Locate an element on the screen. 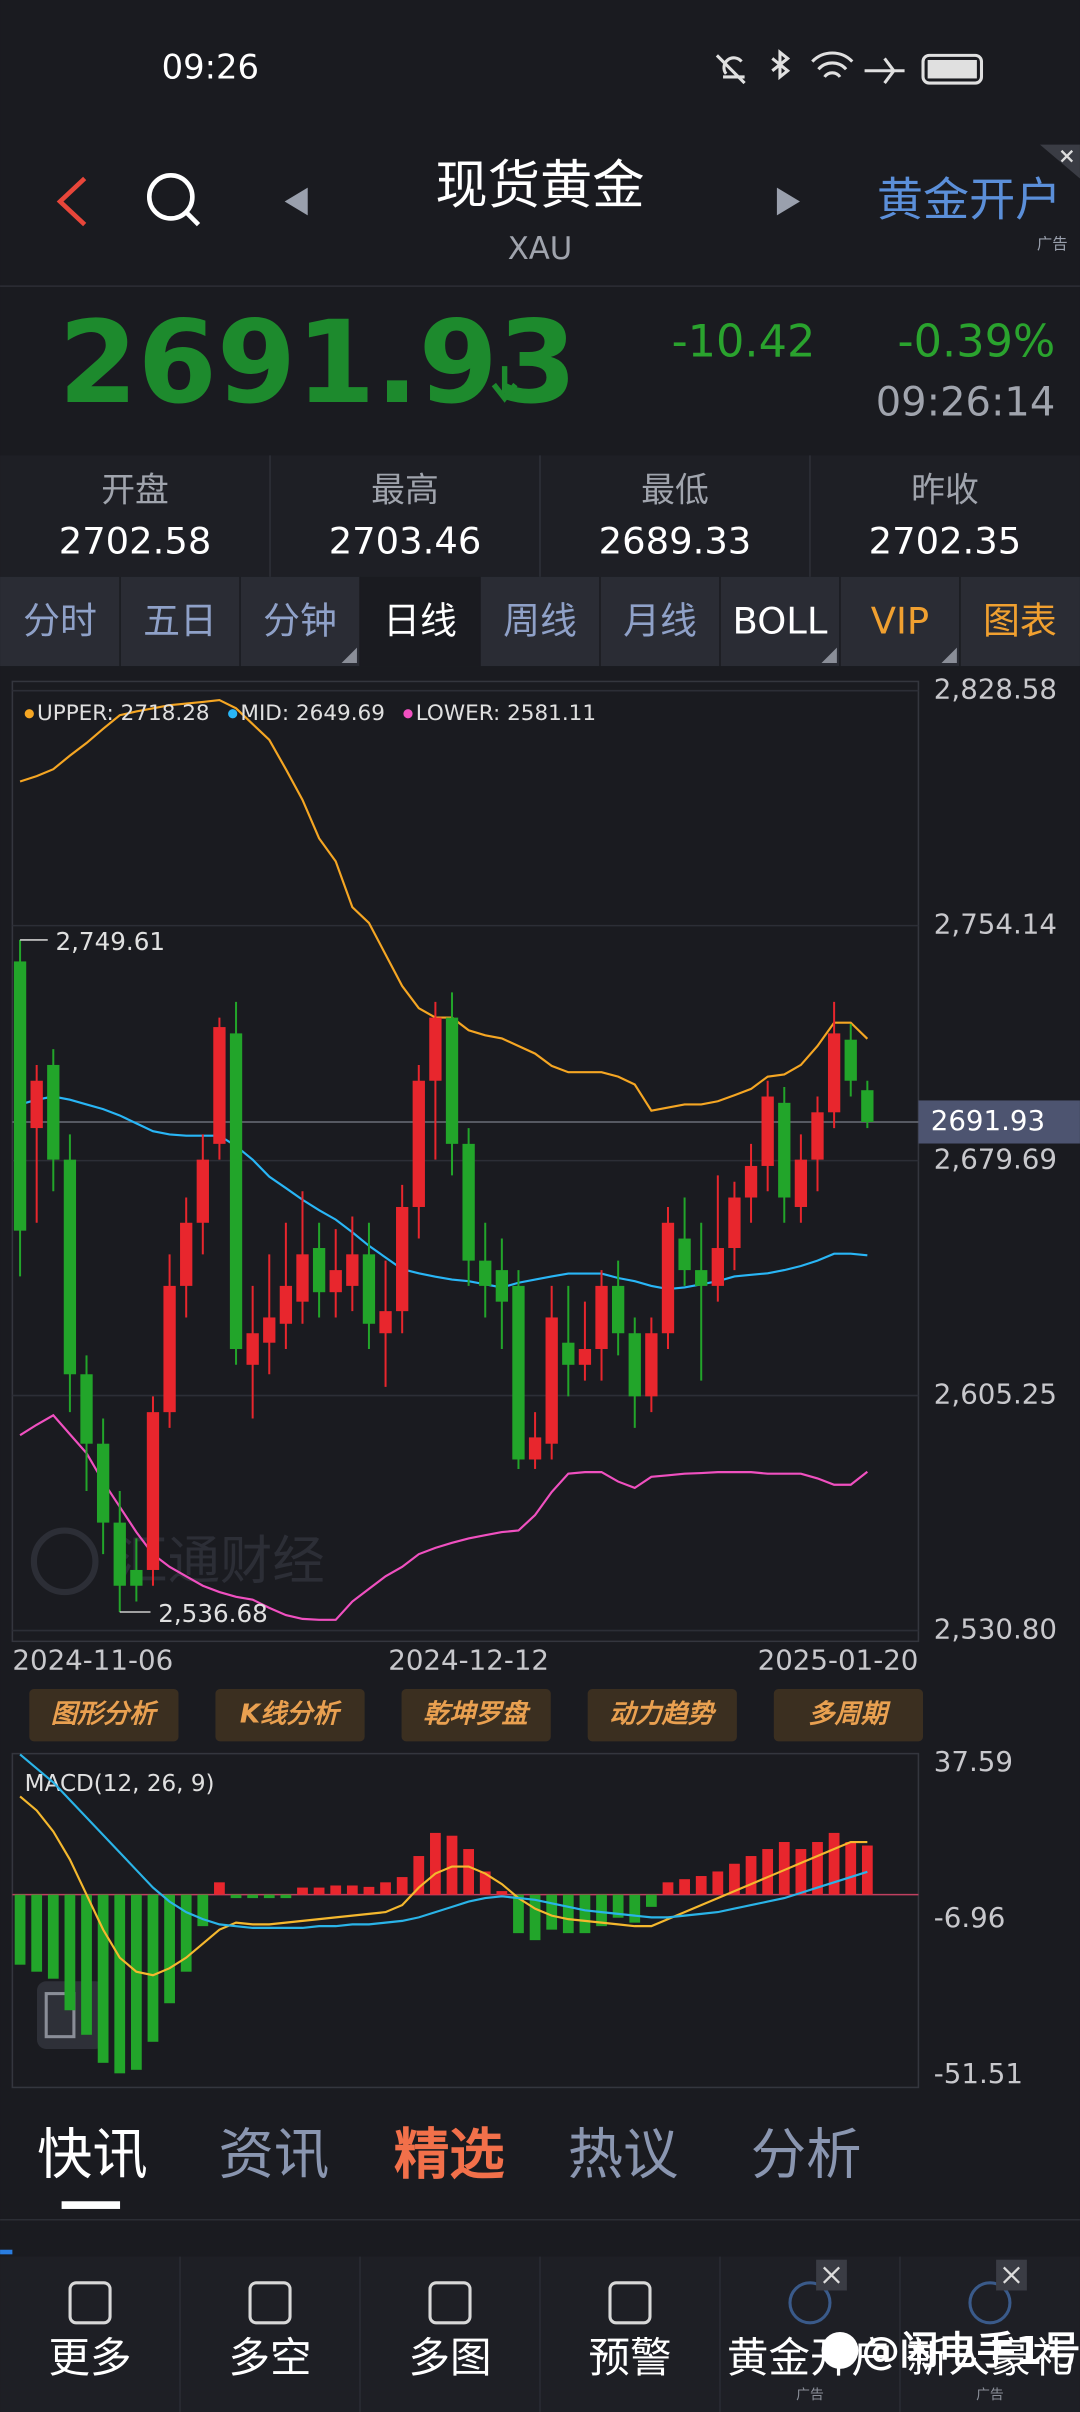 The height and width of the screenshot is (2412, 1080). nav-ad-close-x is located at coordinates (1011, 2275).